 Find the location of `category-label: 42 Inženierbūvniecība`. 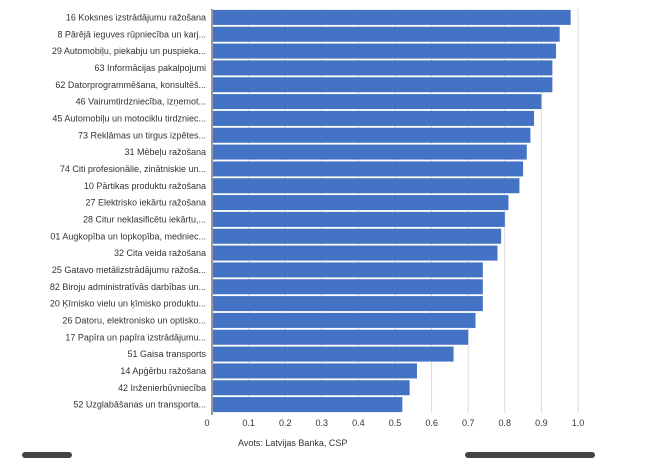

category-label: 42 Inženierbūvniecība is located at coordinates (162, 388).